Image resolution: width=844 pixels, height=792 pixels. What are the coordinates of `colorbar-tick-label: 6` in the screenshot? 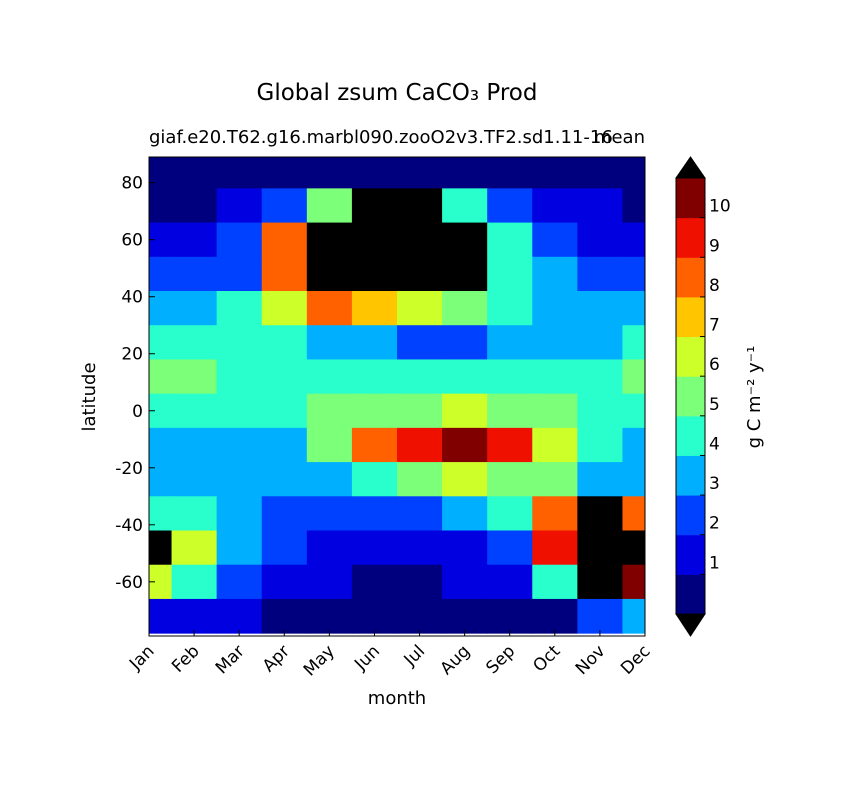 It's located at (714, 365).